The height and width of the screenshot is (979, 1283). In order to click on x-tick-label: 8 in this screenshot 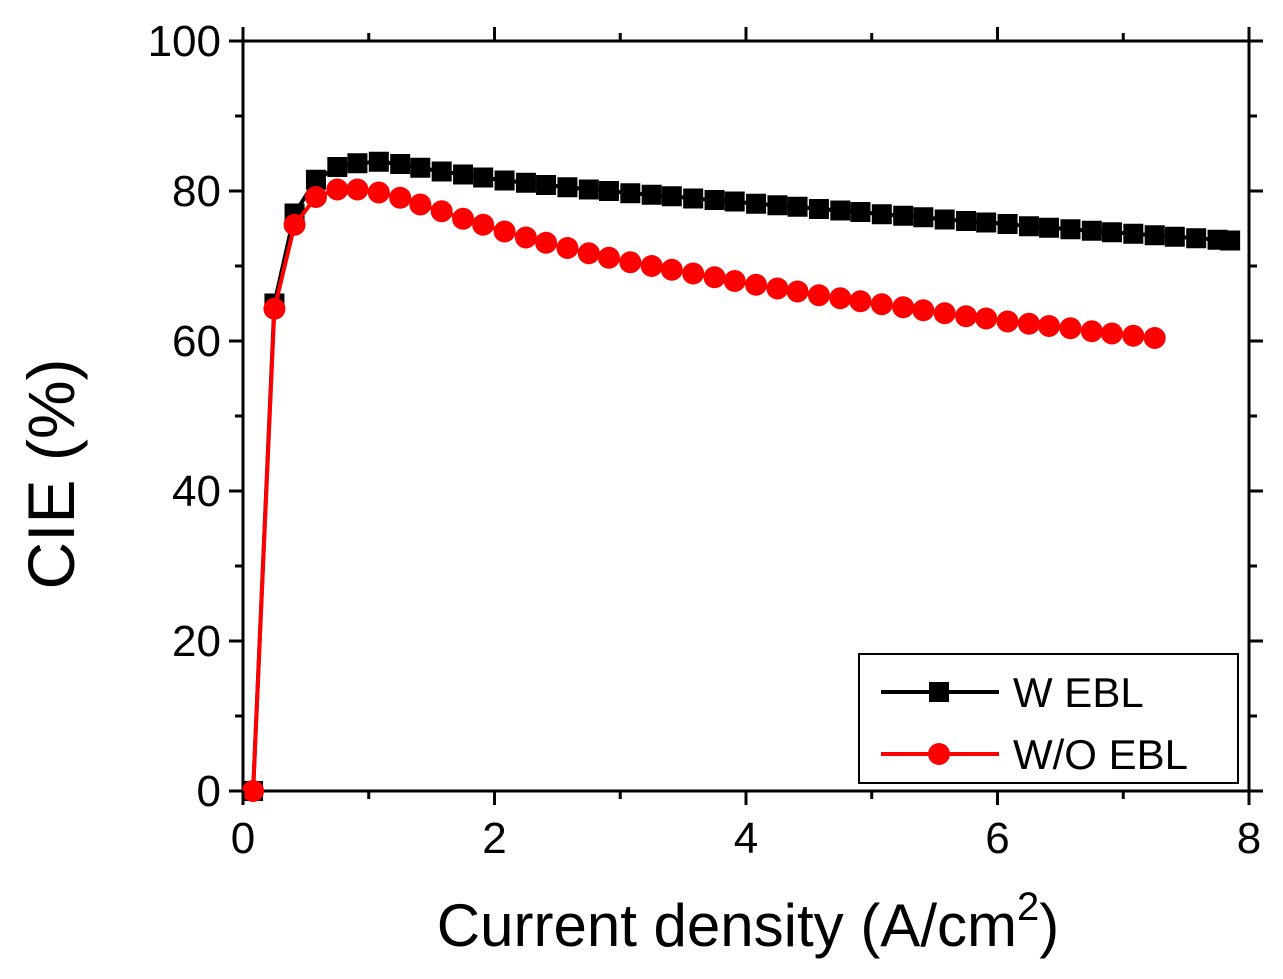, I will do `click(1249, 838)`.